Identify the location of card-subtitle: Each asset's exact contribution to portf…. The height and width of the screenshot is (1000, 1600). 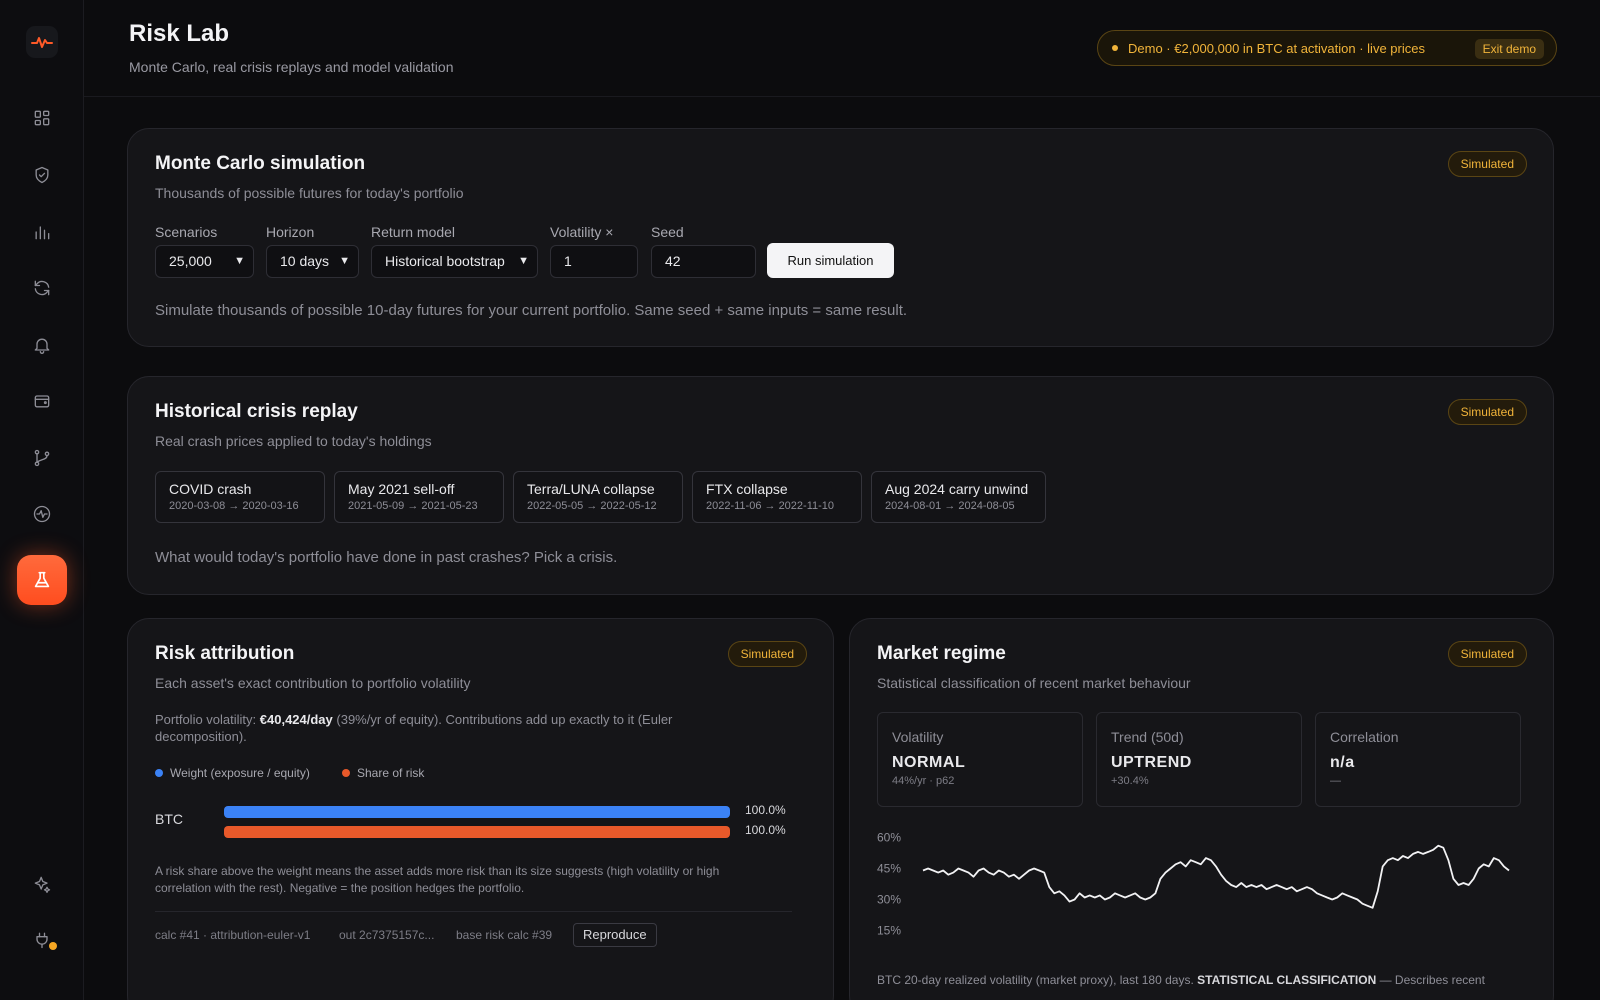
(313, 683).